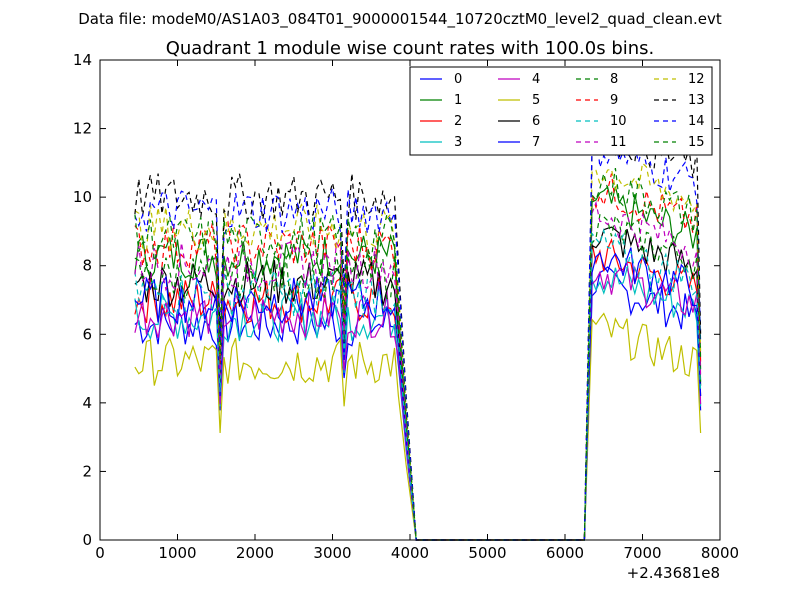 The image size is (800, 600). Describe the element at coordinates (458, 79) in the screenshot. I see `legend-label-0: 0` at that location.